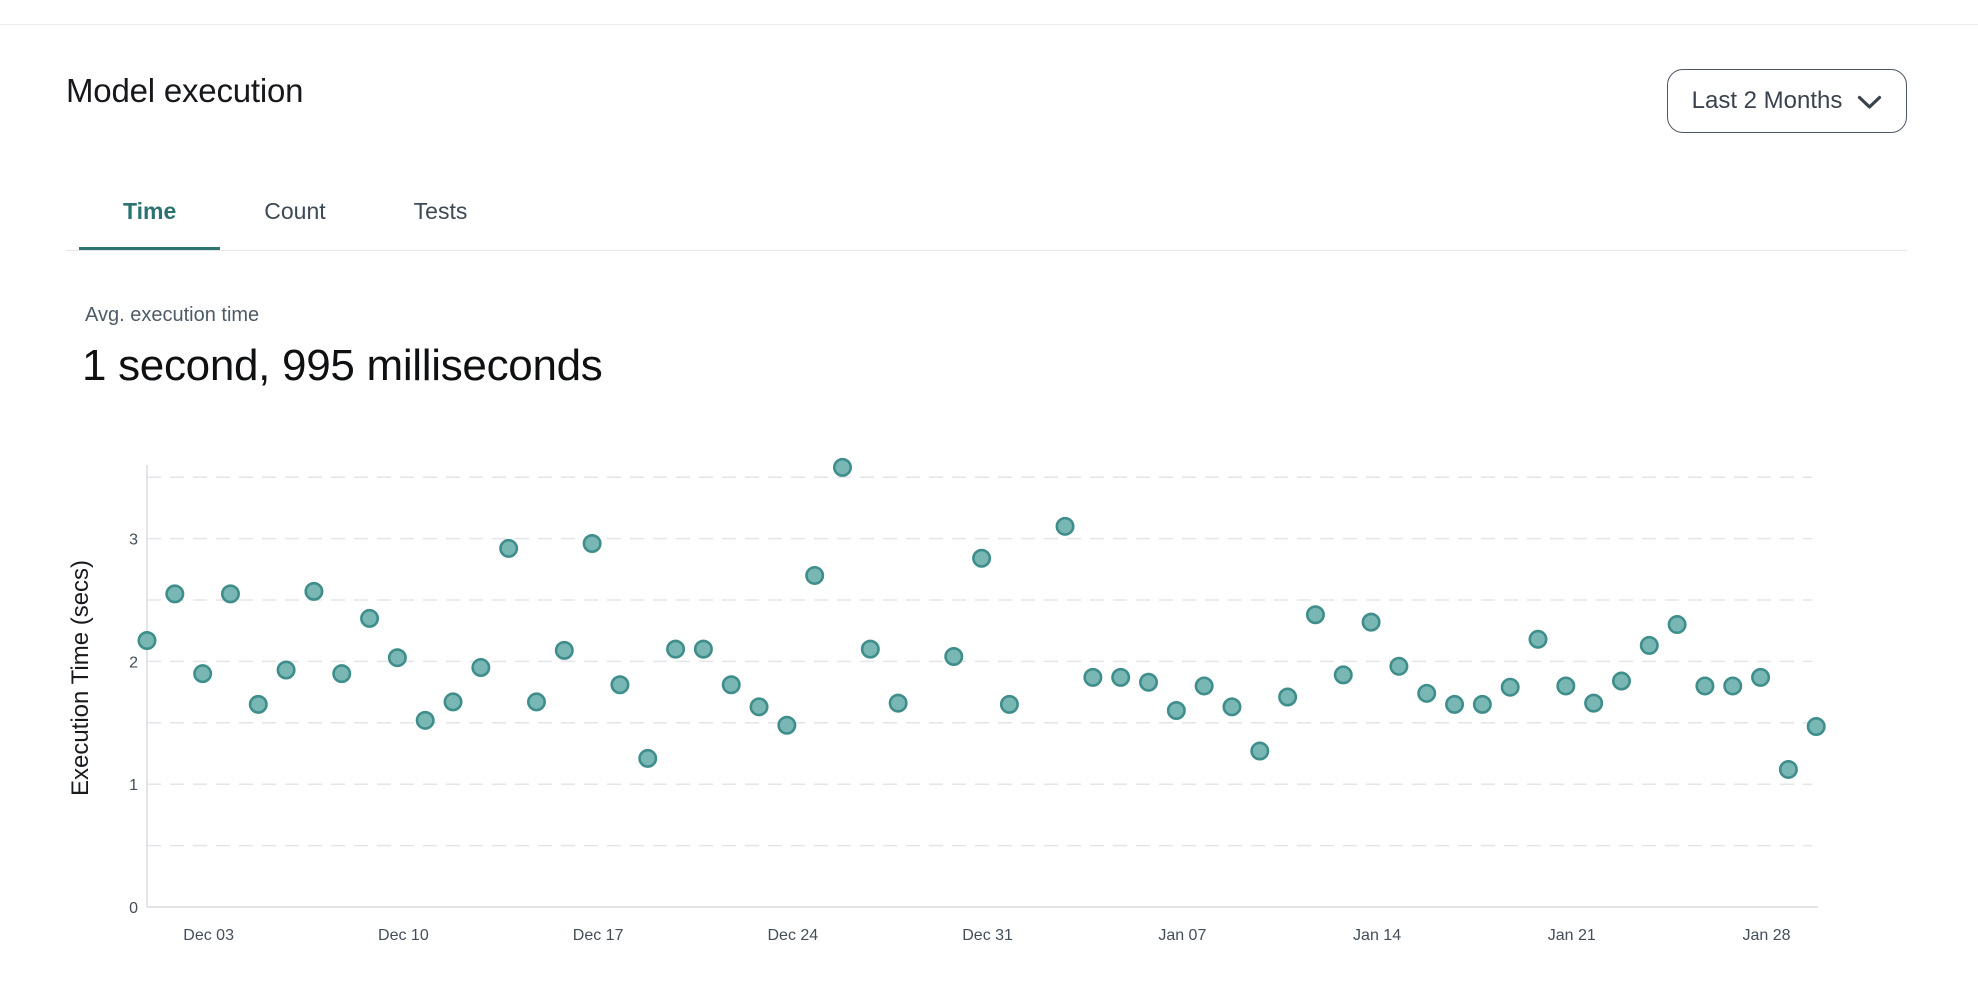 This screenshot has height=1000, width=1978. What do you see at coordinates (342, 365) in the screenshot?
I see `stat-value: 1 second, 995 milliseconds` at bounding box center [342, 365].